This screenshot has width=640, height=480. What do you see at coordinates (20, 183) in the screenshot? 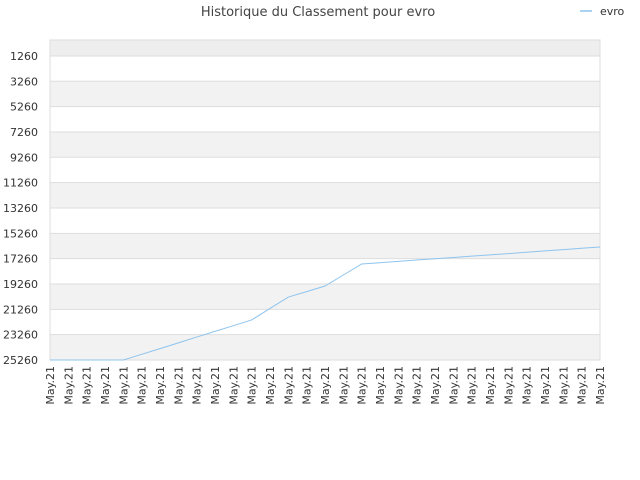
I see `y-tick-label: 11260` at bounding box center [20, 183].